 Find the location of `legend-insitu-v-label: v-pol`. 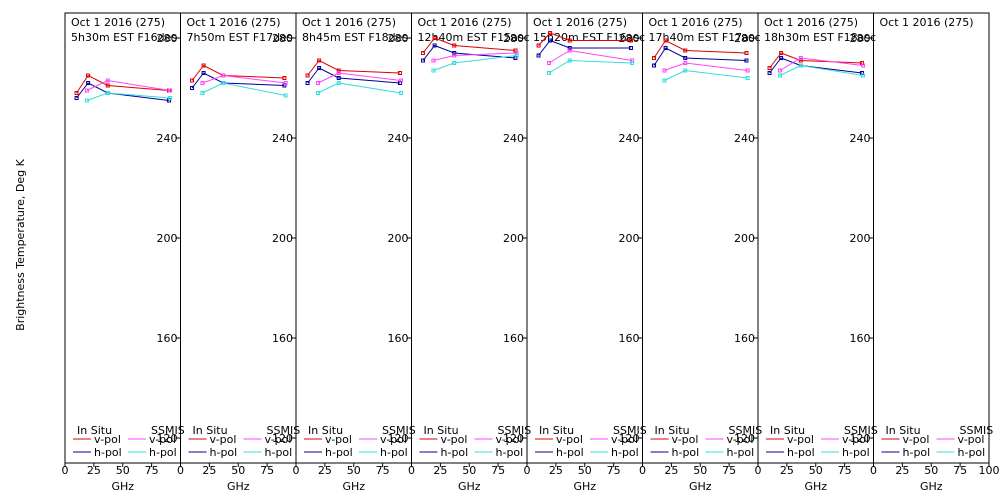

legend-insitu-v-label: v-pol is located at coordinates (569, 439).